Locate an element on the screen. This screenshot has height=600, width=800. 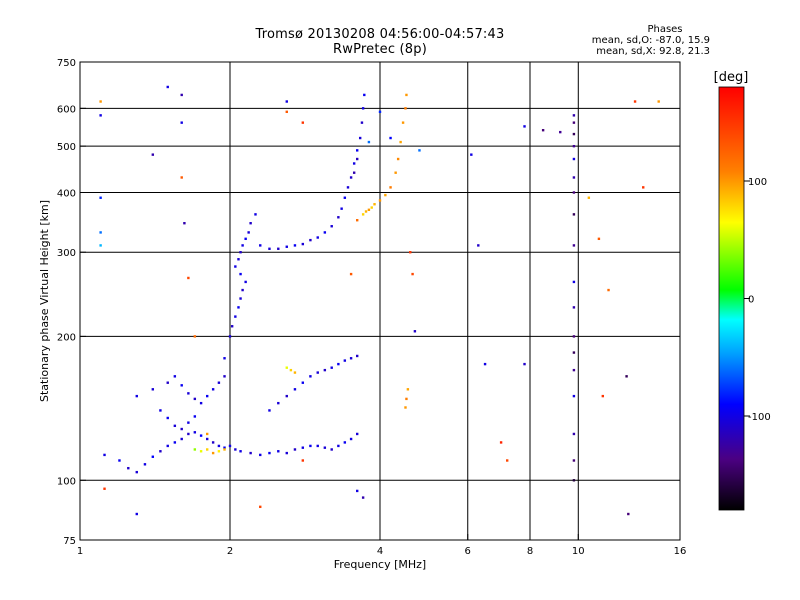
x-tick-label: 16 is located at coordinates (680, 551).